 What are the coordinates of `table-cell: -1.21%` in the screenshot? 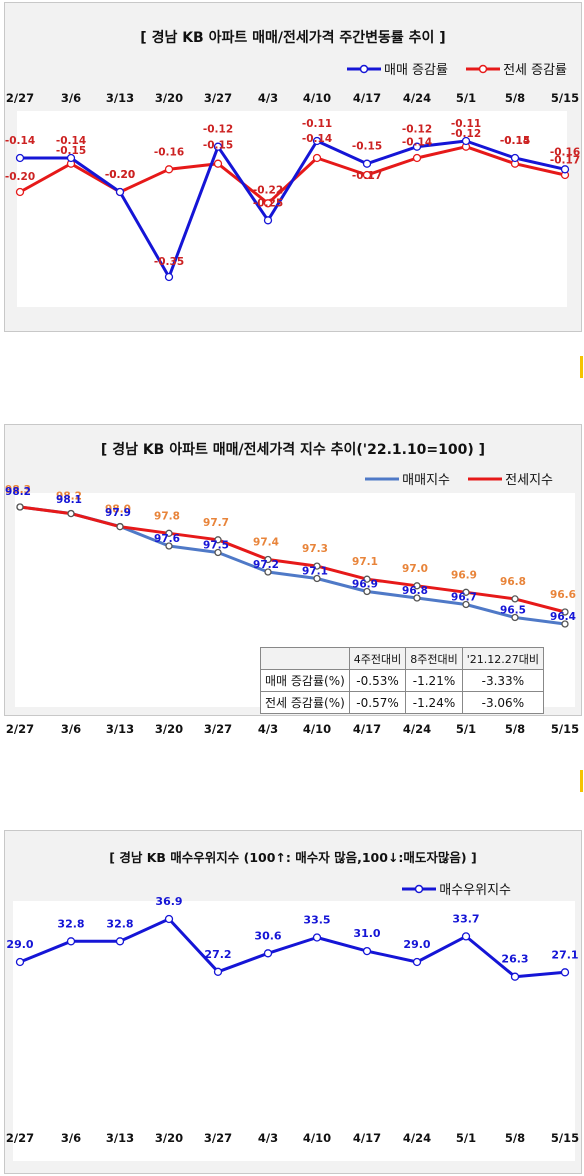 It's located at (434, 680).